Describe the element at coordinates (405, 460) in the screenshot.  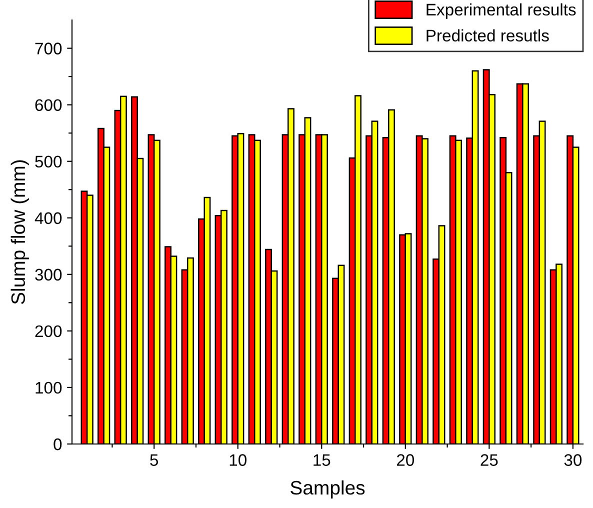
I see `x-tick-label: 20` at that location.